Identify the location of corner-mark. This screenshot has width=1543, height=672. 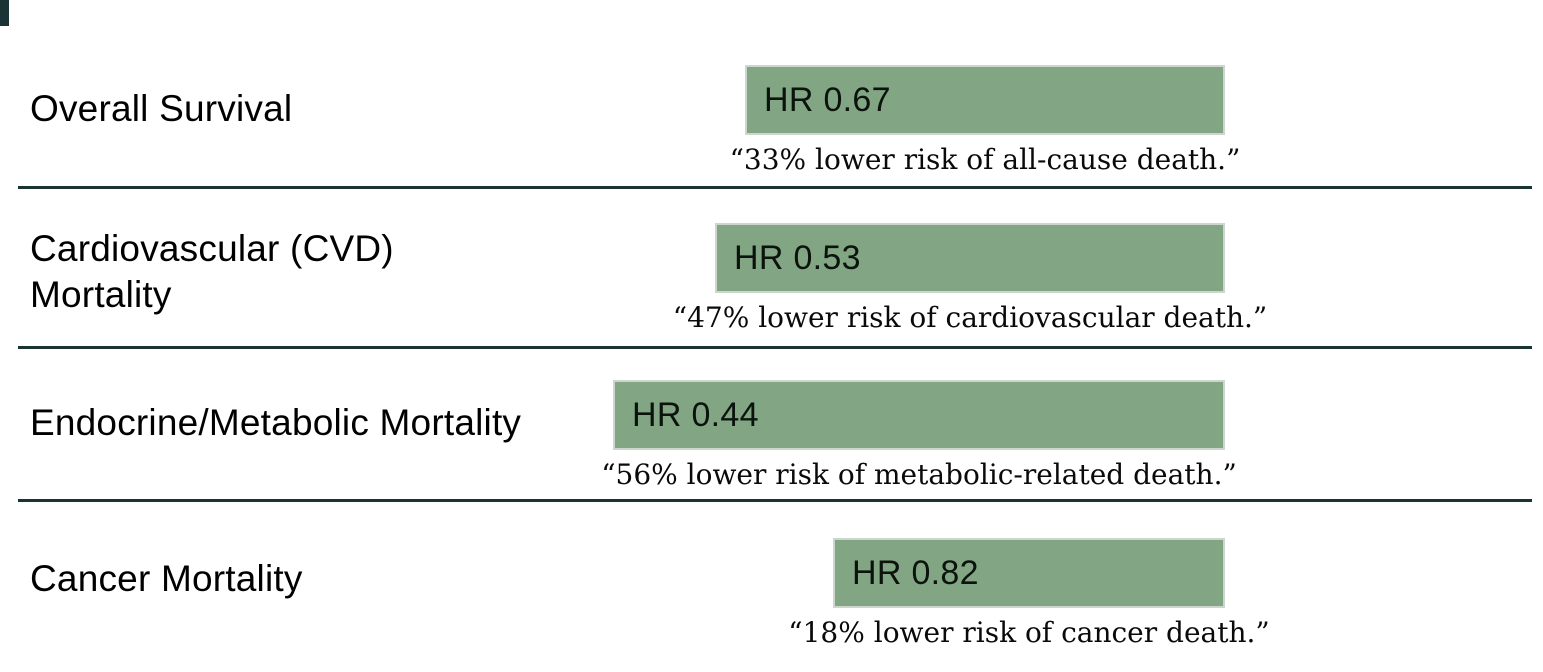
(4, 13).